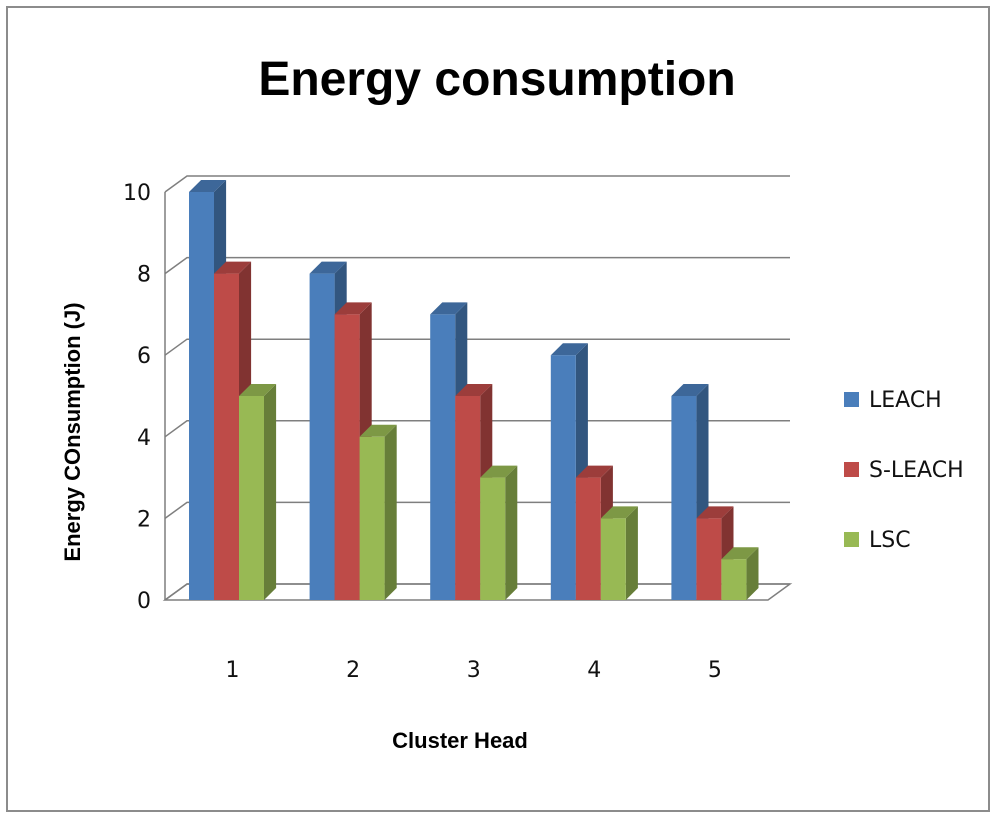 The image size is (998, 820). Describe the element at coordinates (905, 400) in the screenshot. I see `legend-label: LEACH` at that location.